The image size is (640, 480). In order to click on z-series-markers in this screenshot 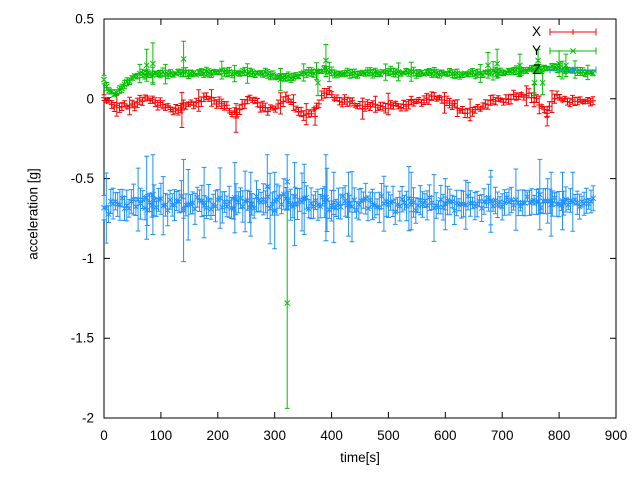, I will do `click(349, 198)`.